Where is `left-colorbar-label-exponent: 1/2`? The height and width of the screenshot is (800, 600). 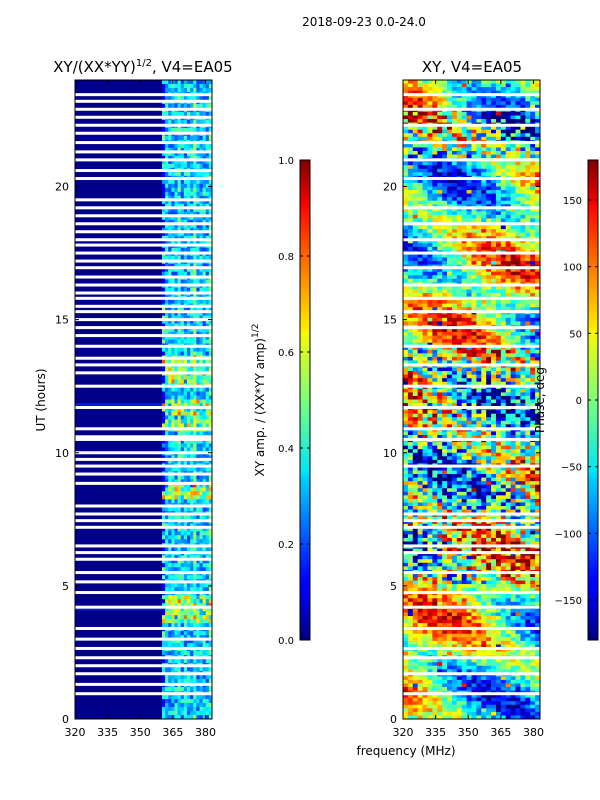
left-colorbar-label-exponent: 1/2 is located at coordinates (256, 331).